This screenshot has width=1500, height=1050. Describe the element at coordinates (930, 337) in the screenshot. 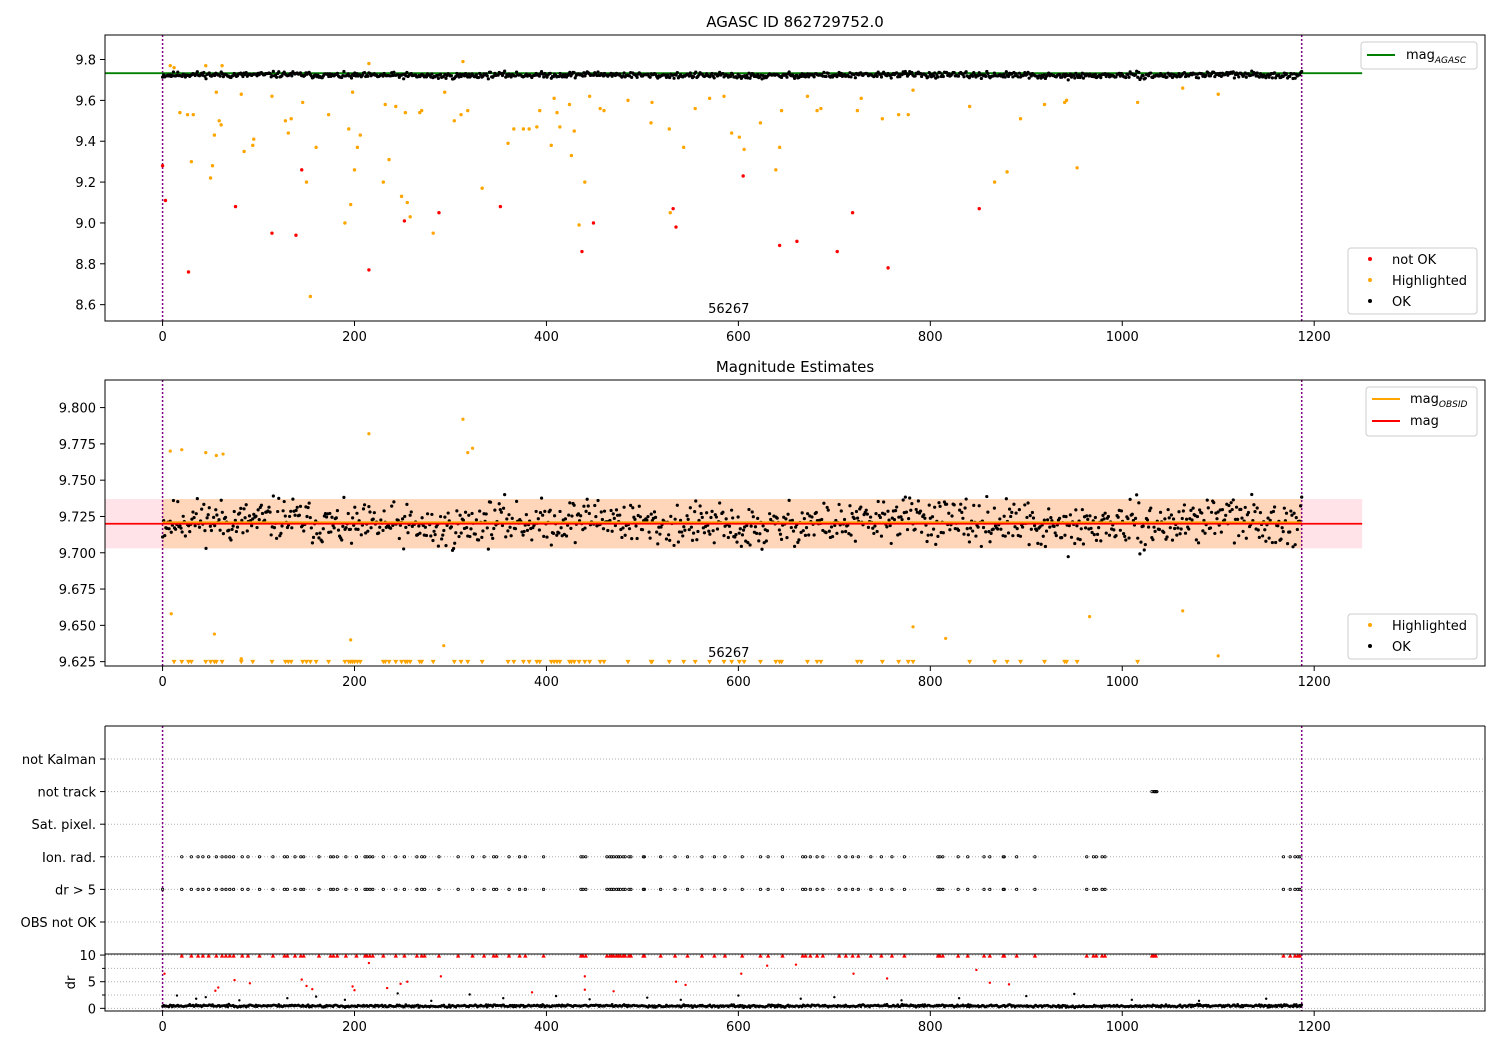

I see `x-tick-label: 800` at that location.